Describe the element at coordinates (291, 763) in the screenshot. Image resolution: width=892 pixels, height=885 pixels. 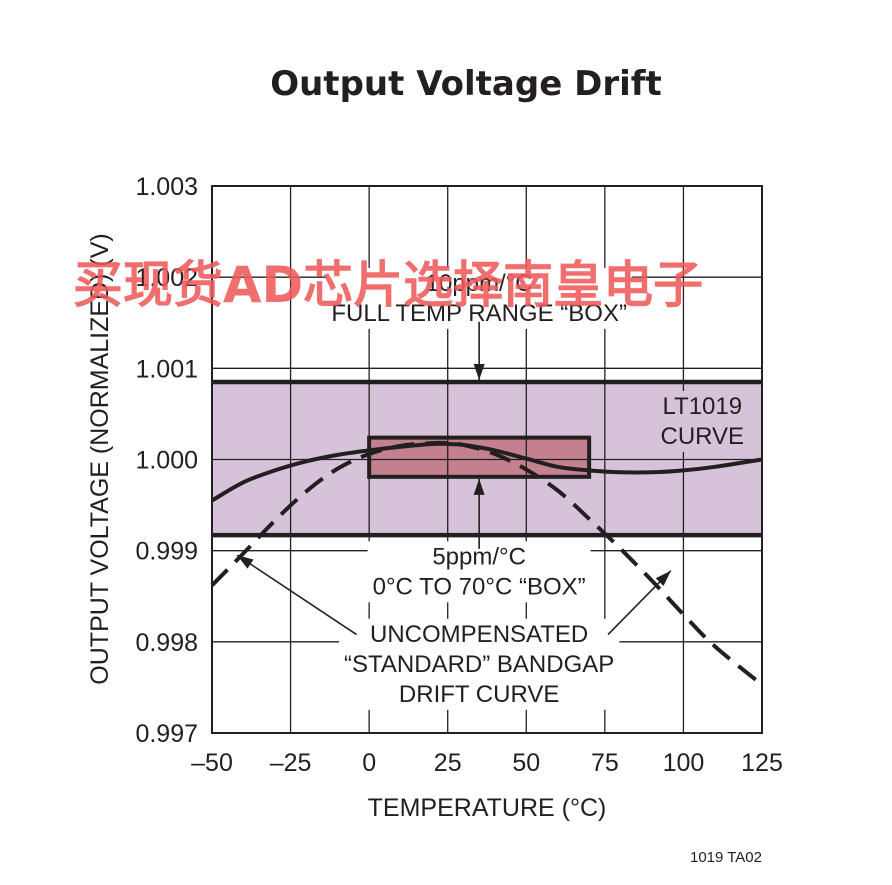
I see `x-tick-label-1: –25` at that location.